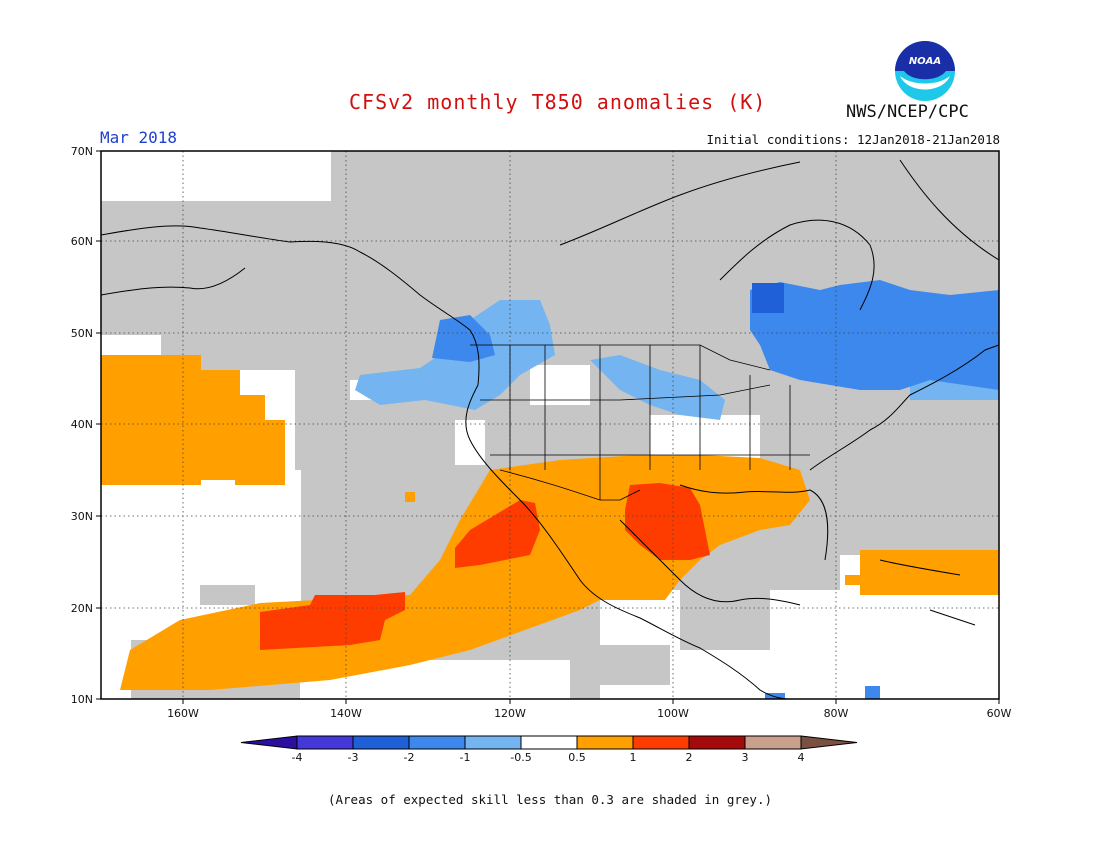  Describe the element at coordinates (640, 422) in the screenshot. I see `political-borders` at that location.